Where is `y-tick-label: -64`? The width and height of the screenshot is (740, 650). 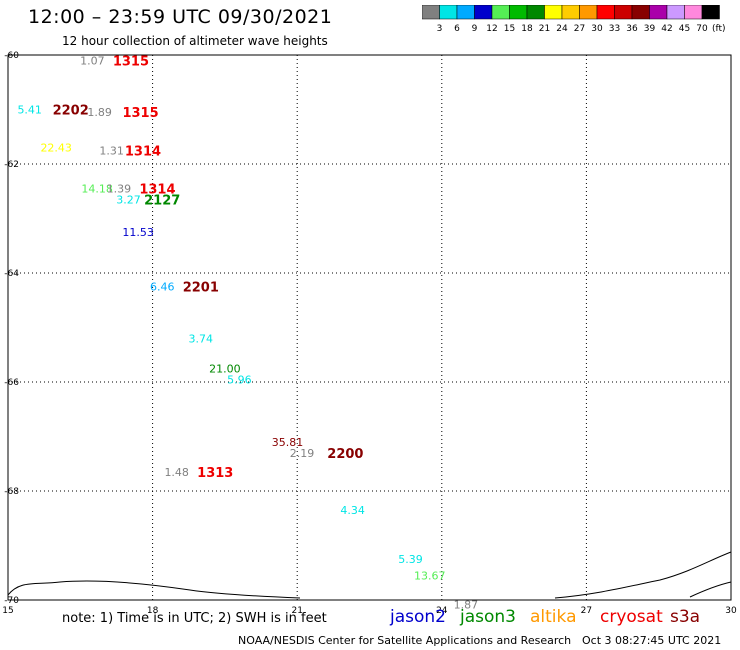 y-tick-label: -64 is located at coordinates (11, 274).